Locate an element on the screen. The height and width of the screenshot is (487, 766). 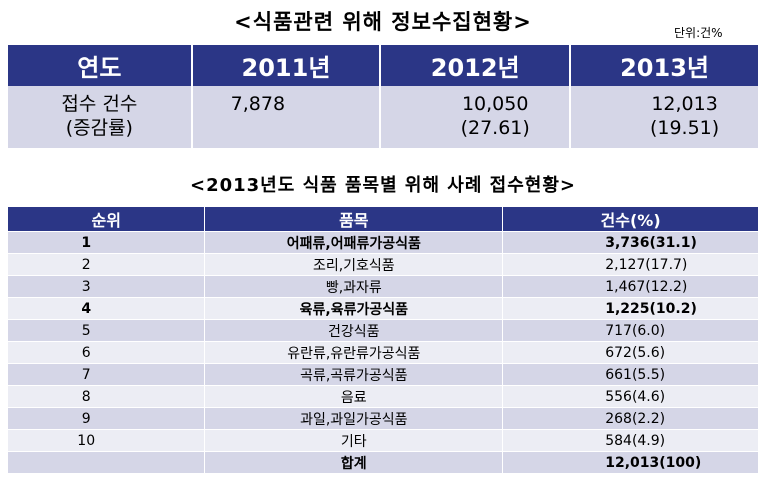
count-cell: 584(4.9) is located at coordinates (630, 440).